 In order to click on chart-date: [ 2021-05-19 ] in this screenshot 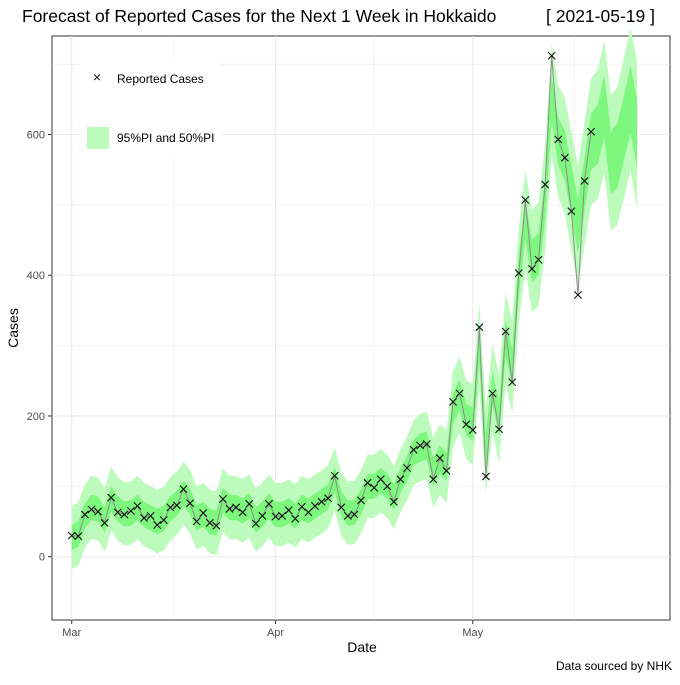, I will do `click(600, 16)`.